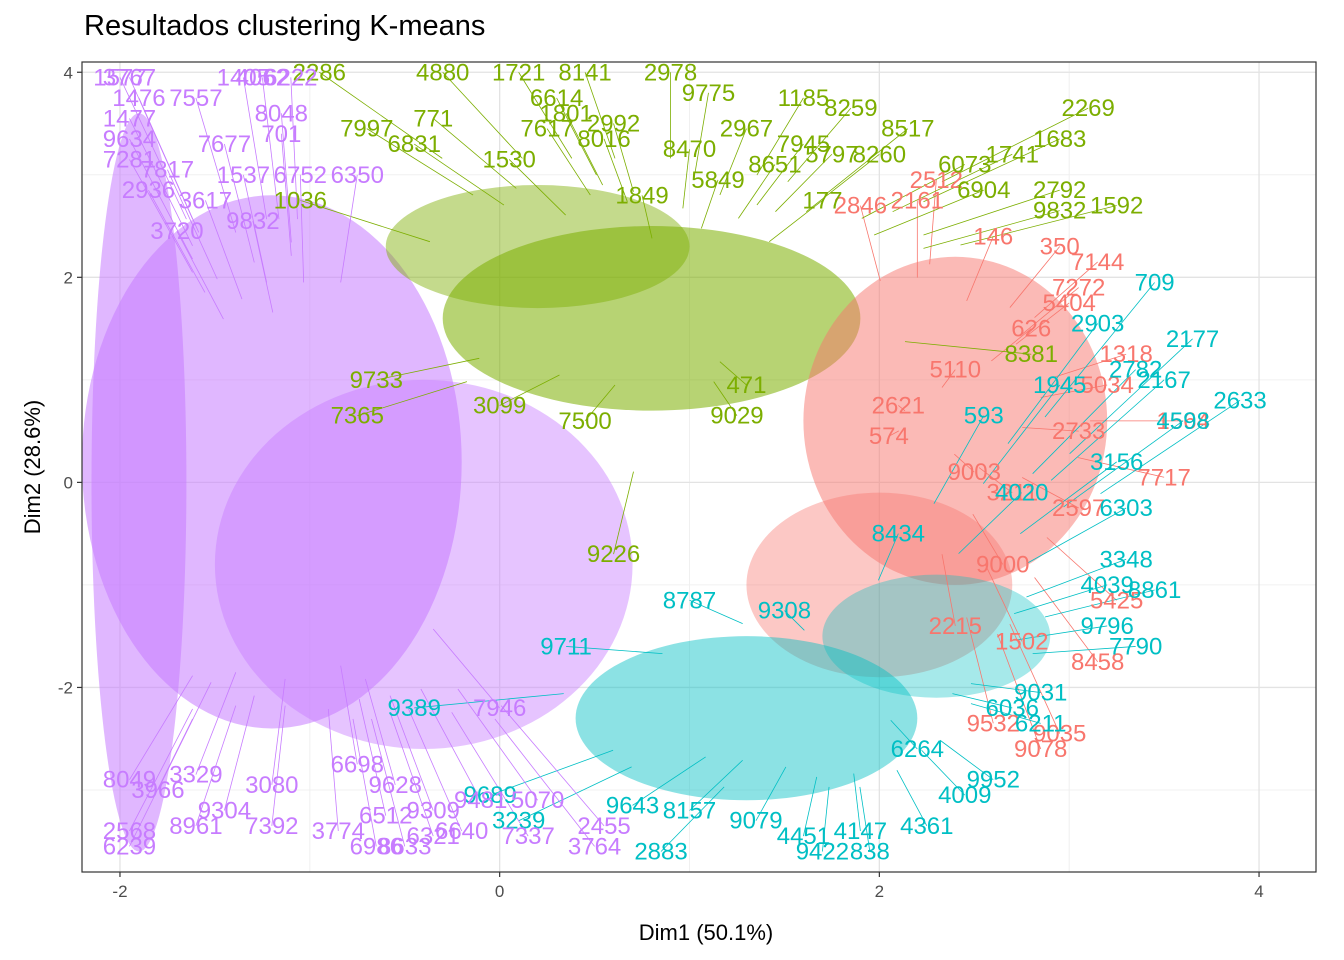  I want to click on point-label: 1185, so click(804, 98).